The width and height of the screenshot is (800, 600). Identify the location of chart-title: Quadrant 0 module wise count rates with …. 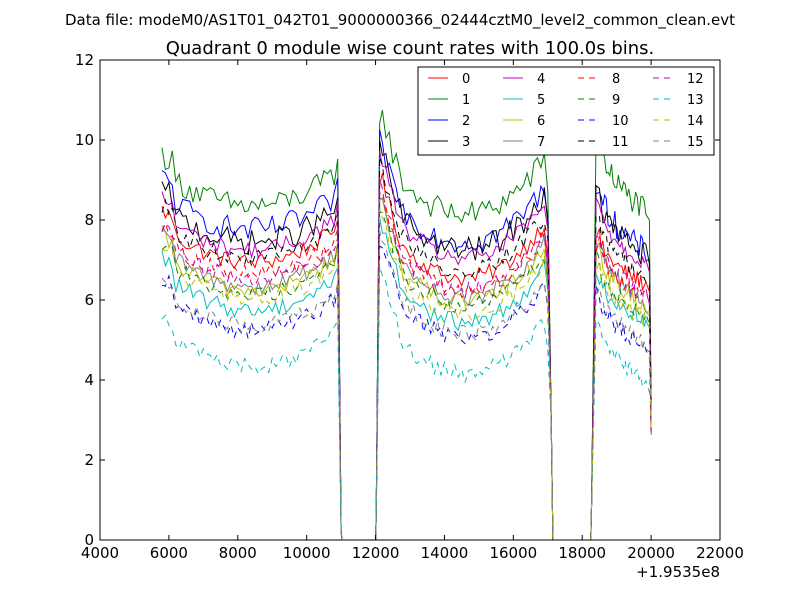
(410, 48).